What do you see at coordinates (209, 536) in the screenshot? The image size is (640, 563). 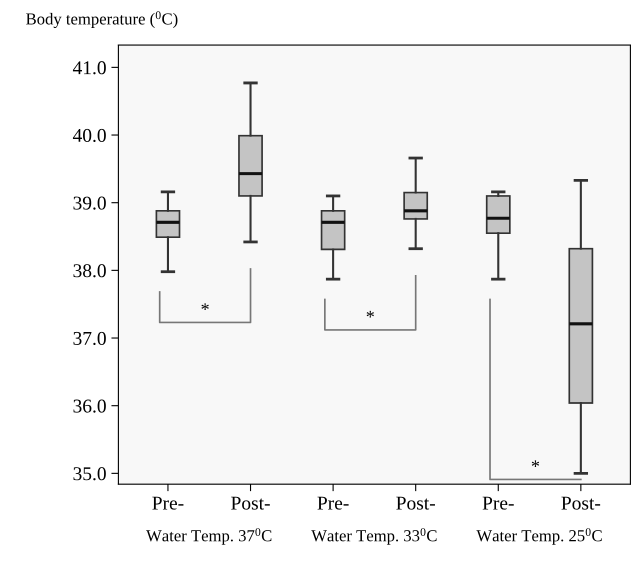 I see `text: Water Temp. 37$^{0}$C` at bounding box center [209, 536].